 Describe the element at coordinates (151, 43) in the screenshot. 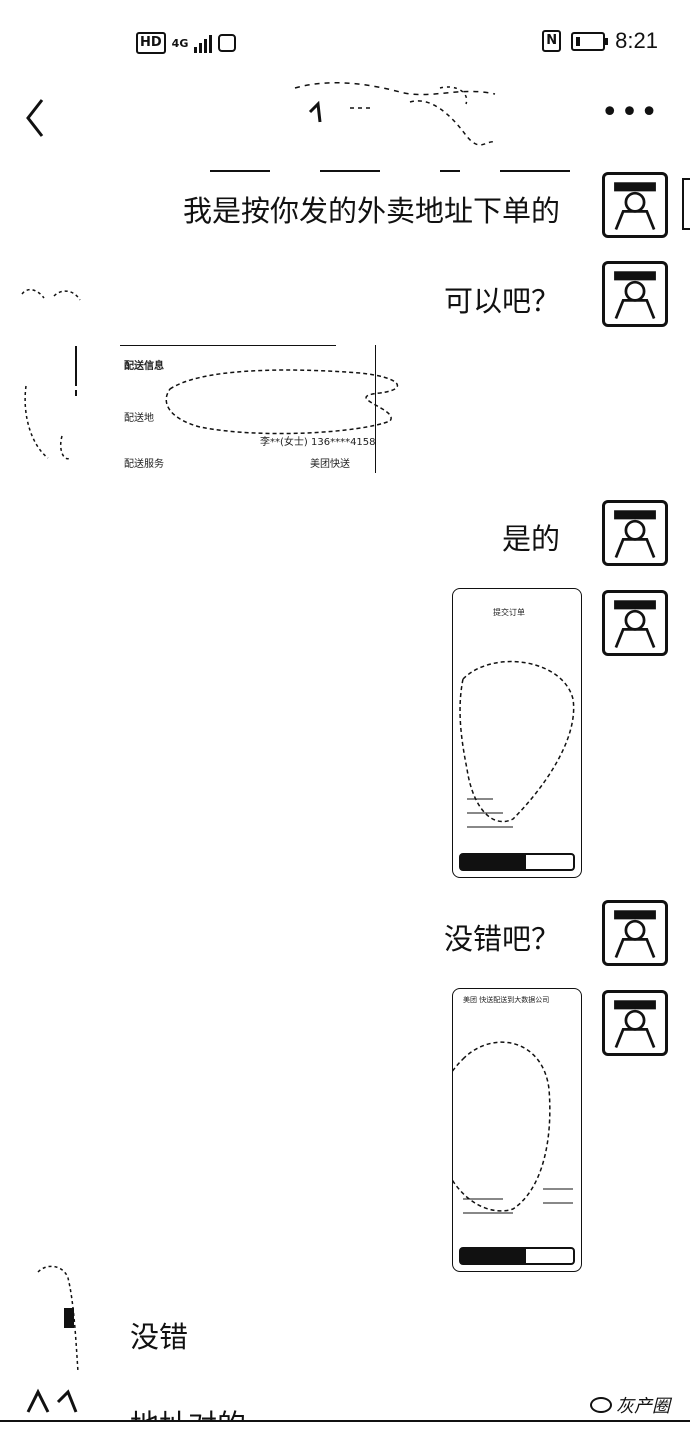

I see `hd-badge: HD` at that location.